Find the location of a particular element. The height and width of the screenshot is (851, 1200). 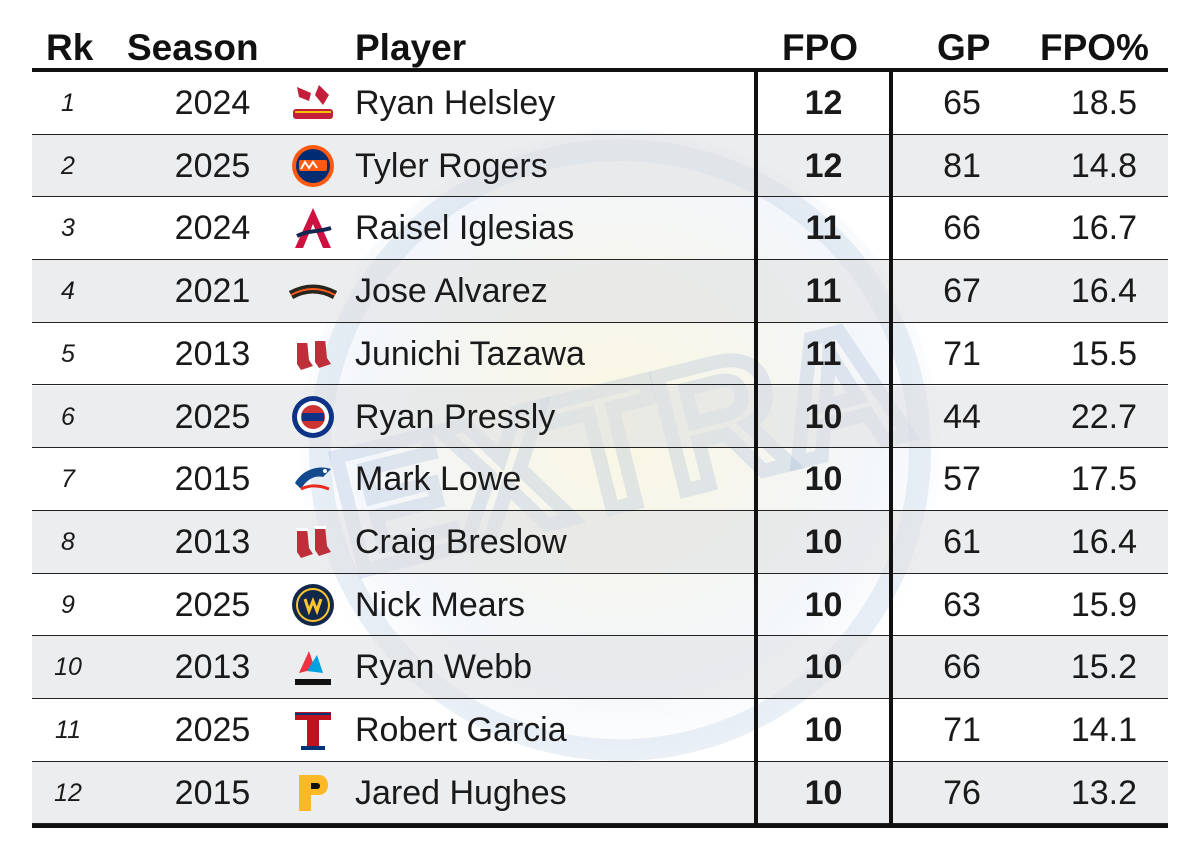

rank-cell: 8 is located at coordinates (68, 541).